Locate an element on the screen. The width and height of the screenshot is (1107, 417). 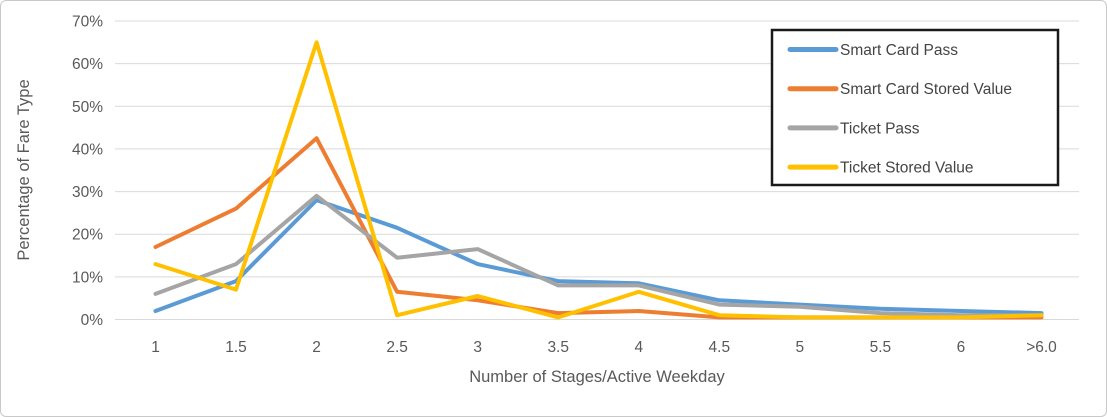
y-tick-label: 10% is located at coordinates (87, 277).